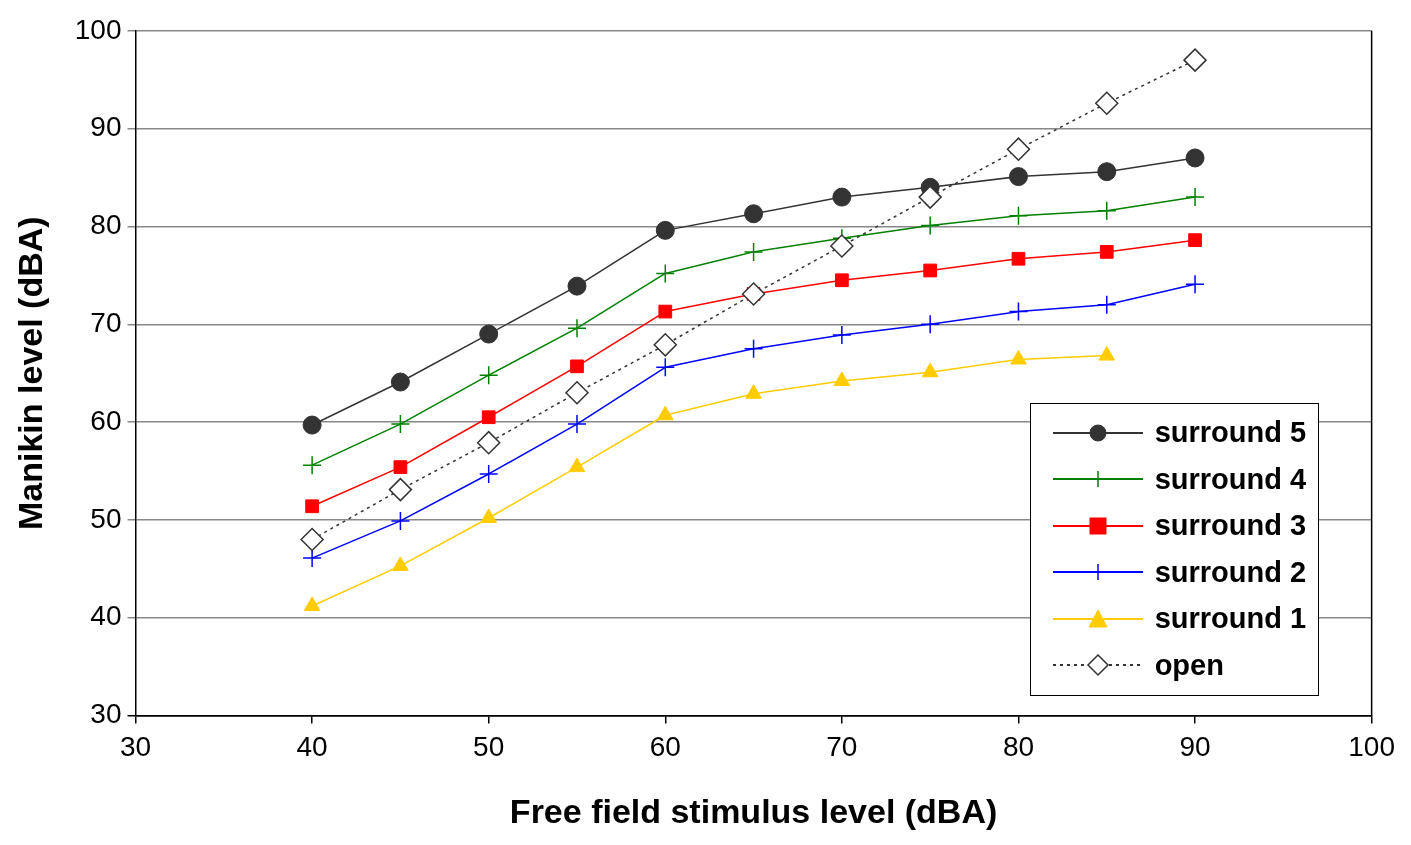  I want to click on x-axis-title: Free field stimulus level (dBA), so click(753, 810).